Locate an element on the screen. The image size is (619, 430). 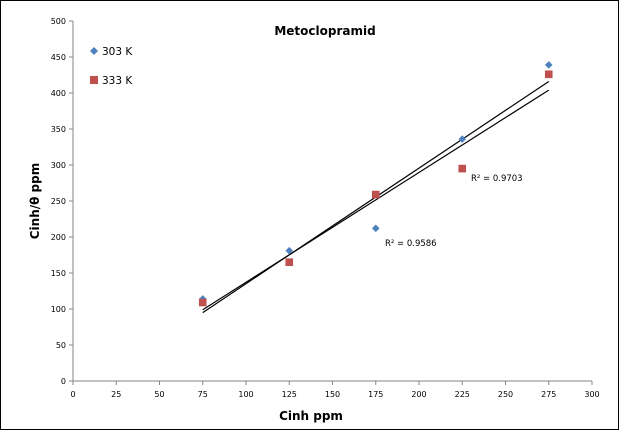
legend-label-303k: 303 K is located at coordinates (117, 52).